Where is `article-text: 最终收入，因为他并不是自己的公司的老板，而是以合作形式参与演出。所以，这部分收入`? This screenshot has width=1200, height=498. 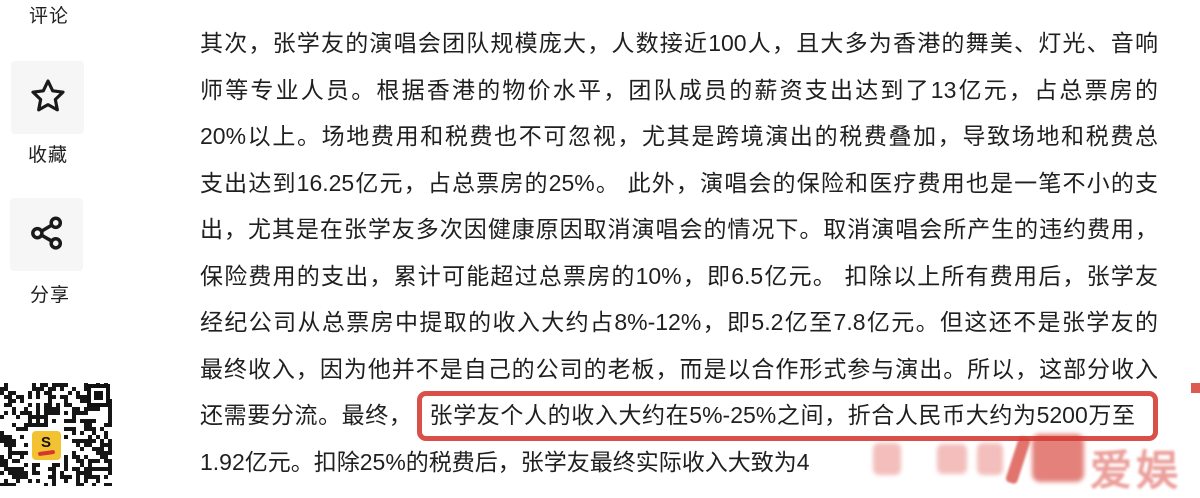
article-text: 最终收入，因为他并不是自己的公司的老板，而是以合作形式参与演出。所以，这部分收入 is located at coordinates (679, 368).